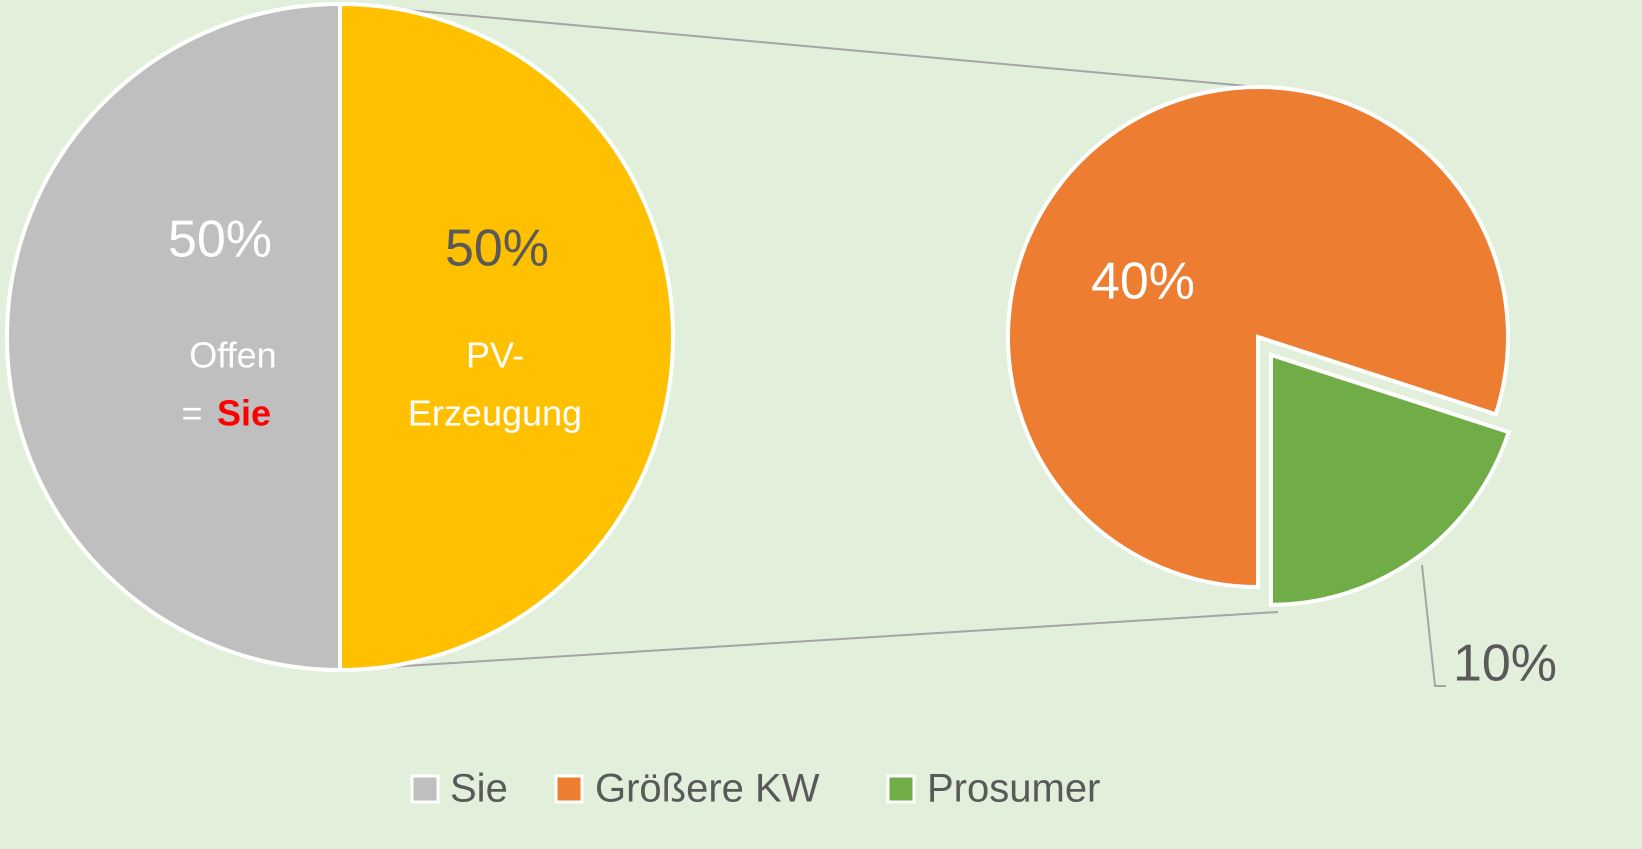 The image size is (1642, 849). What do you see at coordinates (707, 789) in the screenshot?
I see `legend-label: Größere KW` at bounding box center [707, 789].